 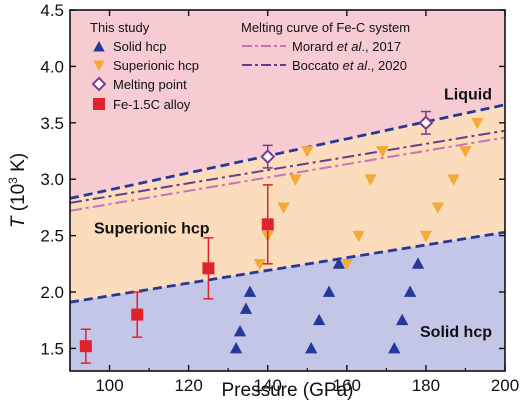 What do you see at coordinates (52, 292) in the screenshot?
I see `y-tick-label-2: 2.0` at bounding box center [52, 292].